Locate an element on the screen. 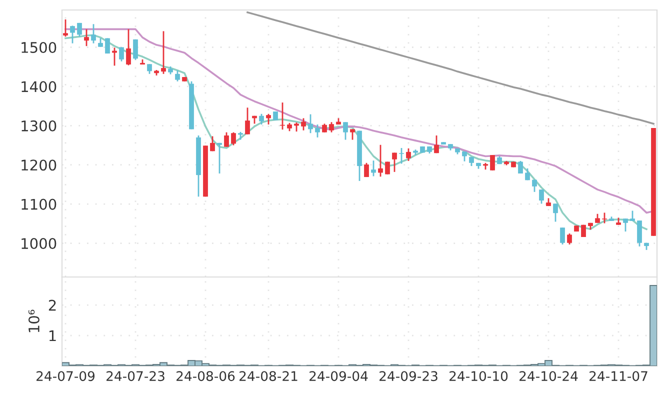 The width and height of the screenshot is (665, 396). y-tick-label: 1300 is located at coordinates (39, 126).